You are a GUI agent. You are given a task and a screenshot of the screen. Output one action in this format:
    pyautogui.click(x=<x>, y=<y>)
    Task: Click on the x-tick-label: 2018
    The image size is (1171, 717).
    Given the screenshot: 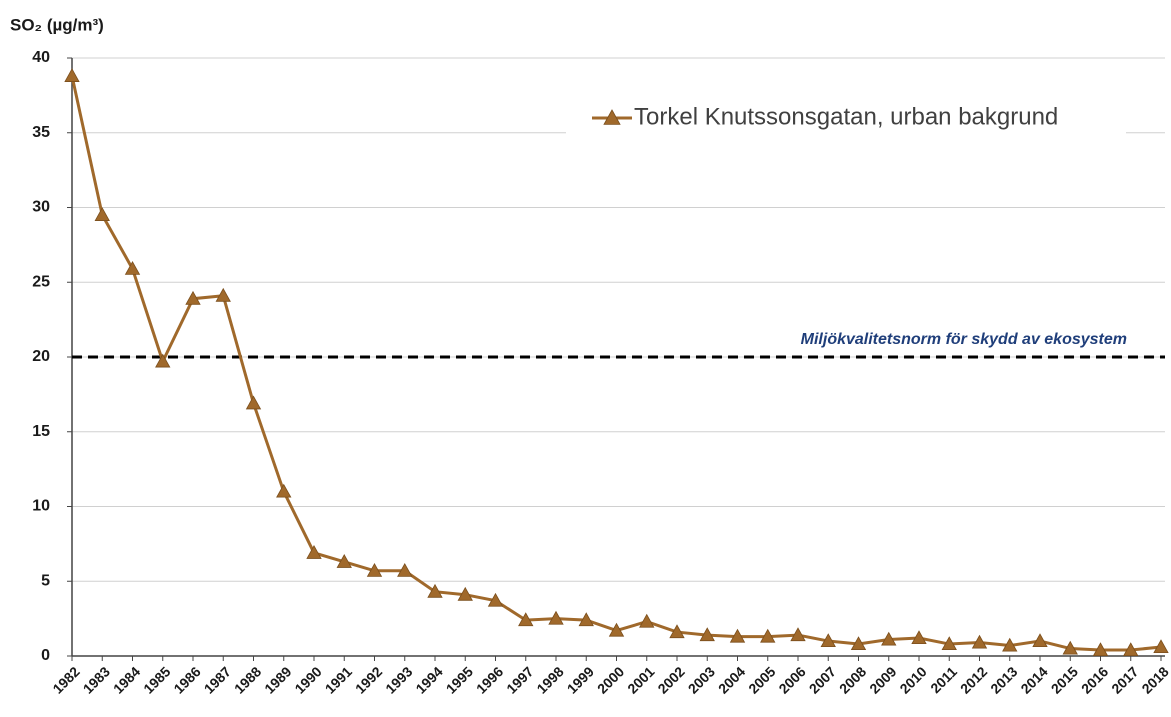 What is the action you would take?
    pyautogui.click(x=1154, y=679)
    